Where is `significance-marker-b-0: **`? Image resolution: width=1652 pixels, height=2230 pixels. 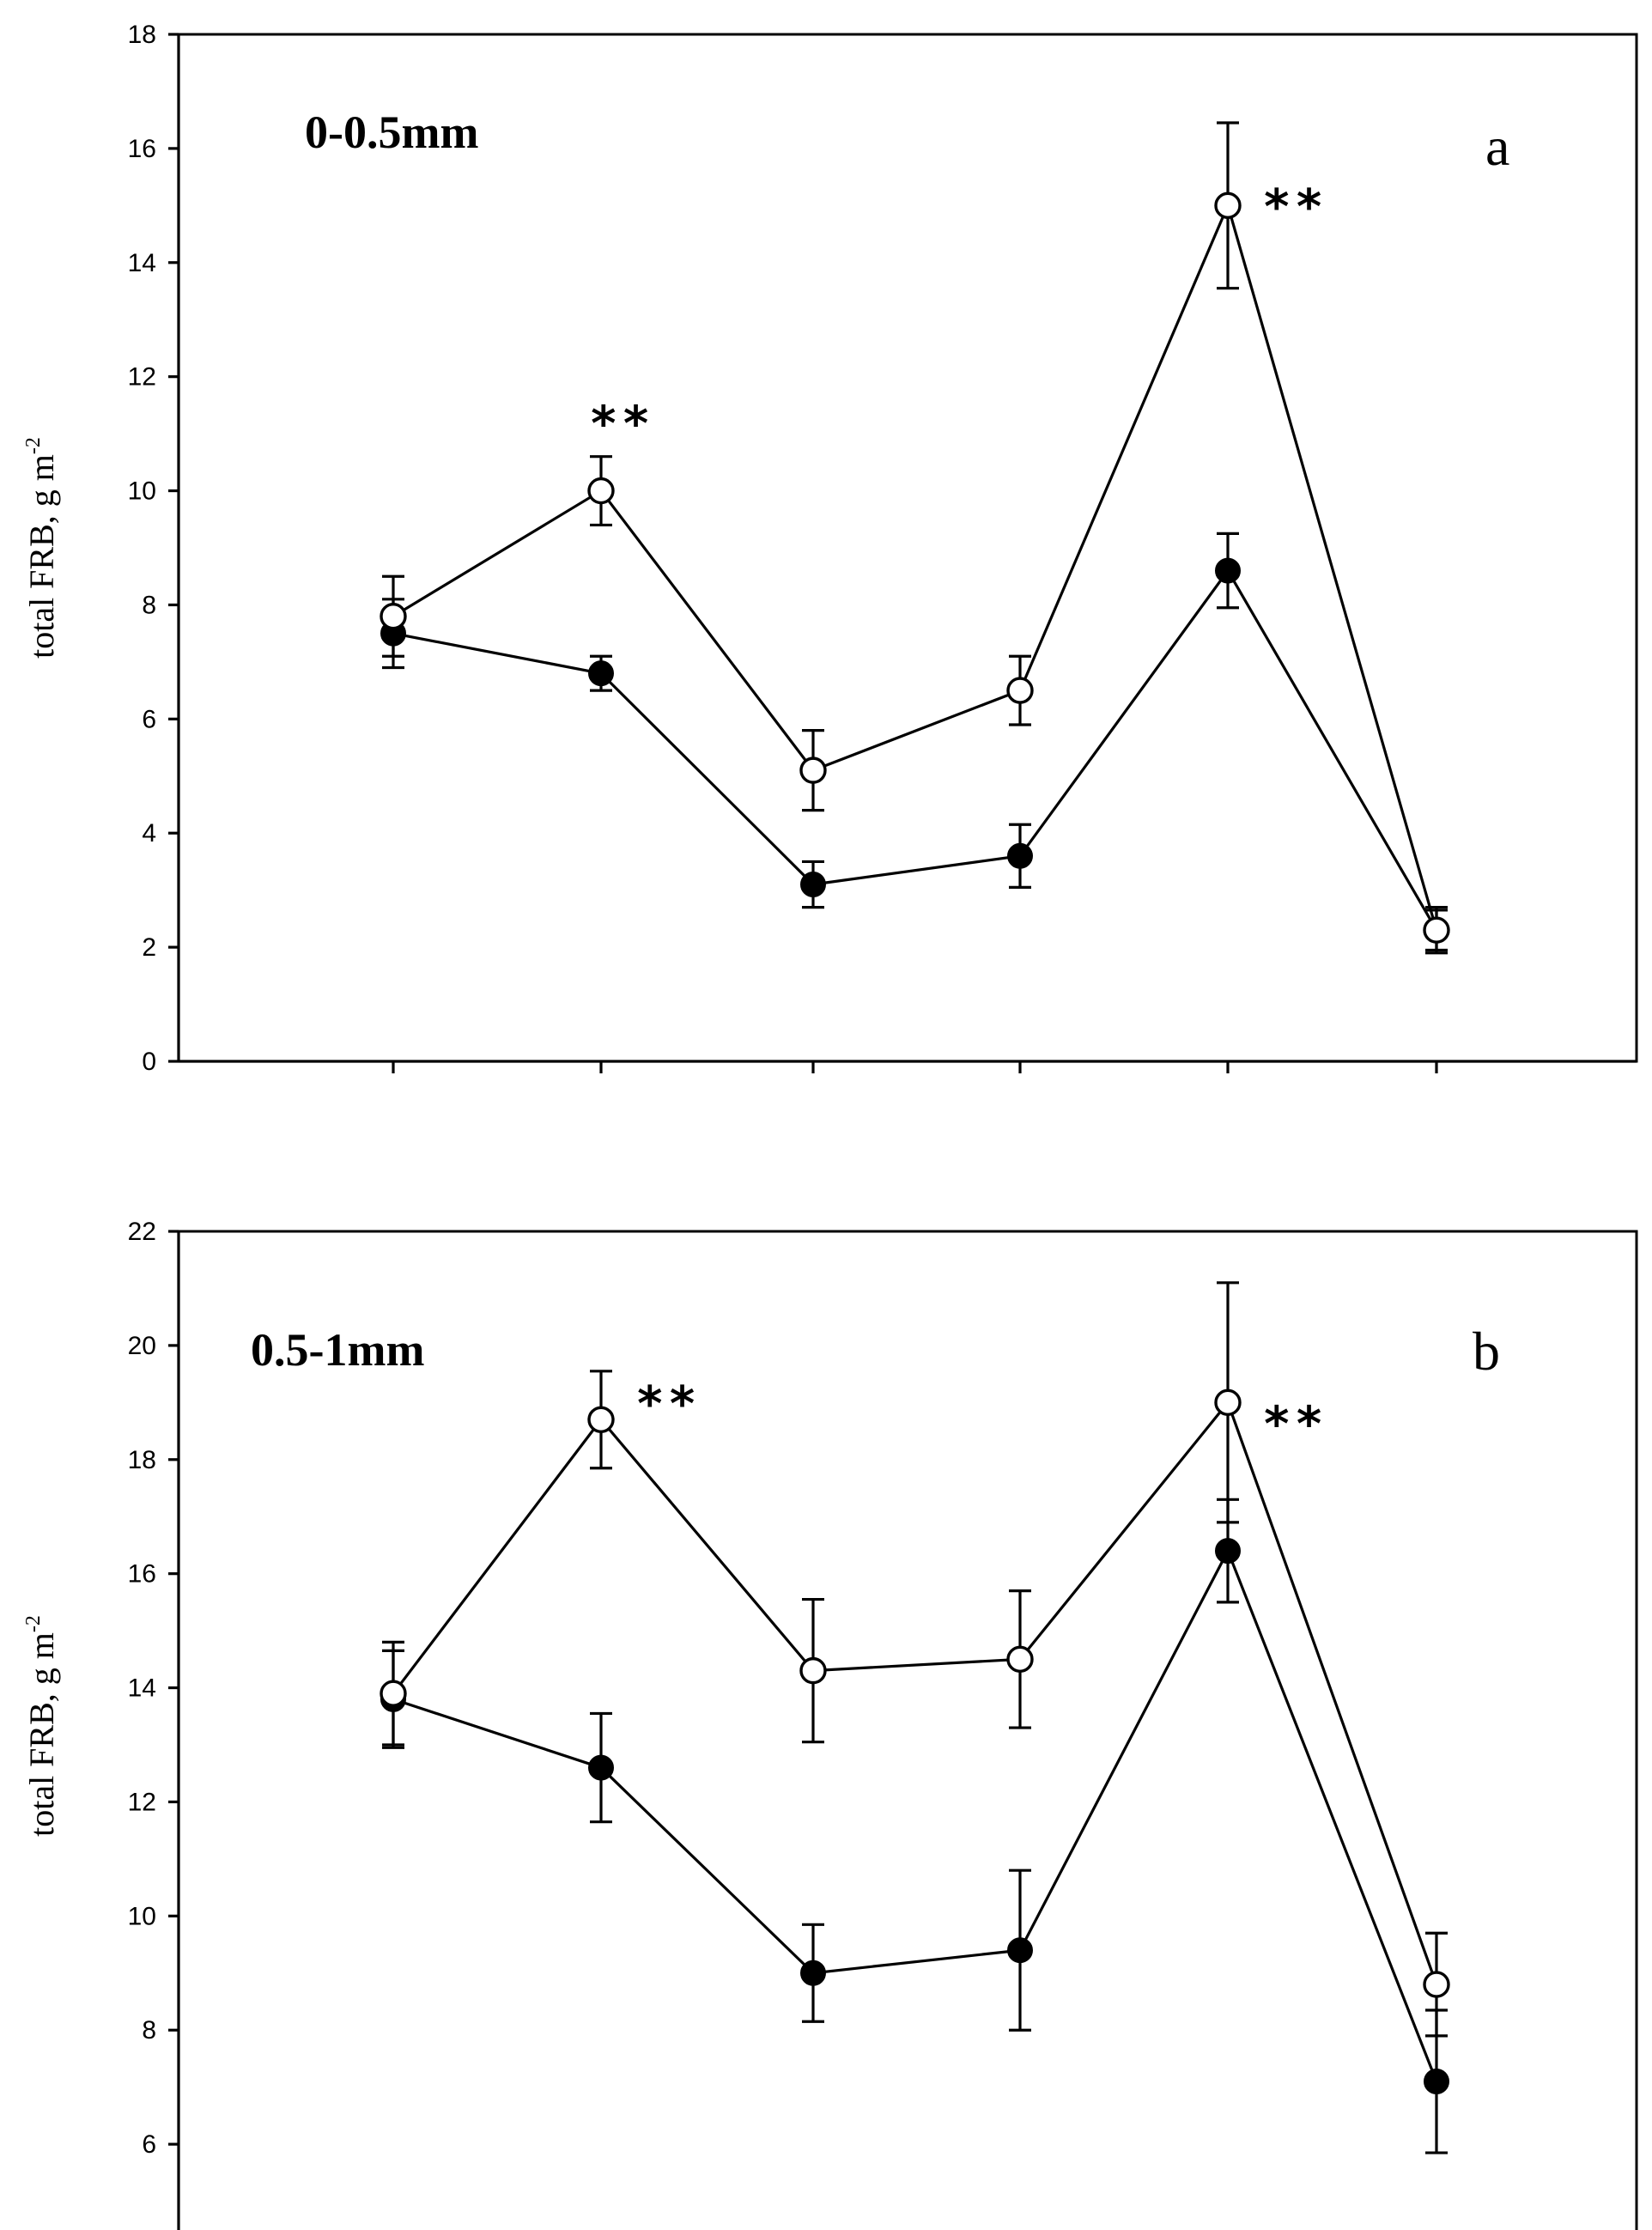 significance-marker-b-0: ** is located at coordinates (667, 1404).